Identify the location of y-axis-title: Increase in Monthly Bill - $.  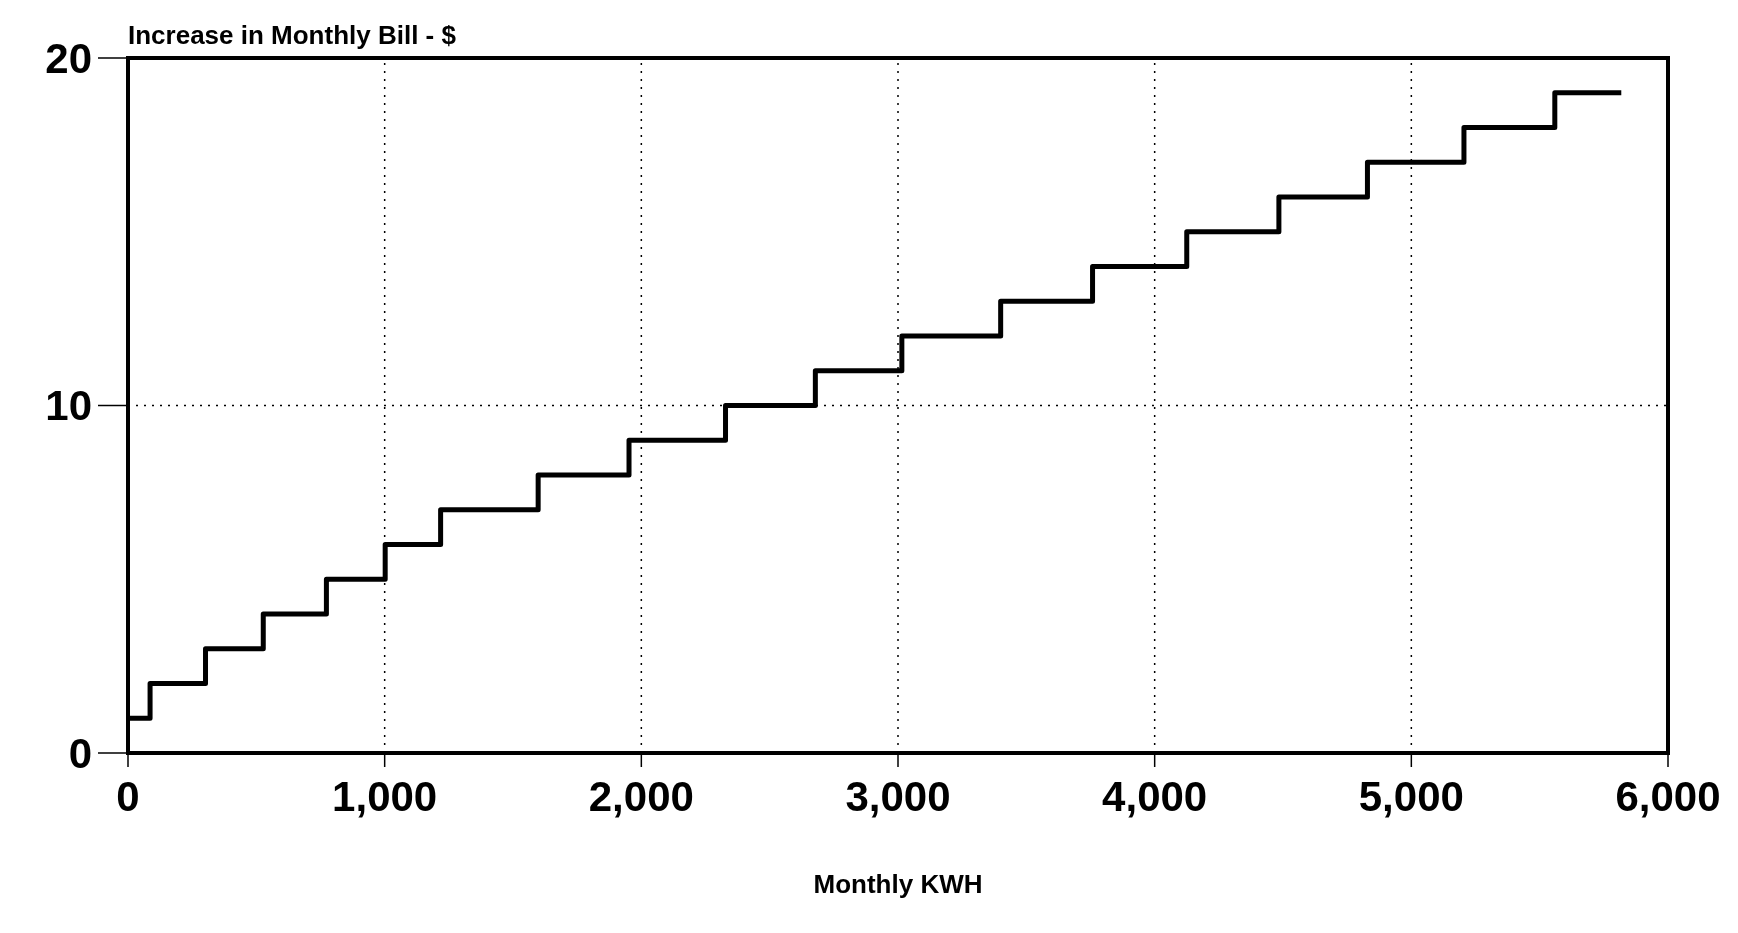
(292, 35).